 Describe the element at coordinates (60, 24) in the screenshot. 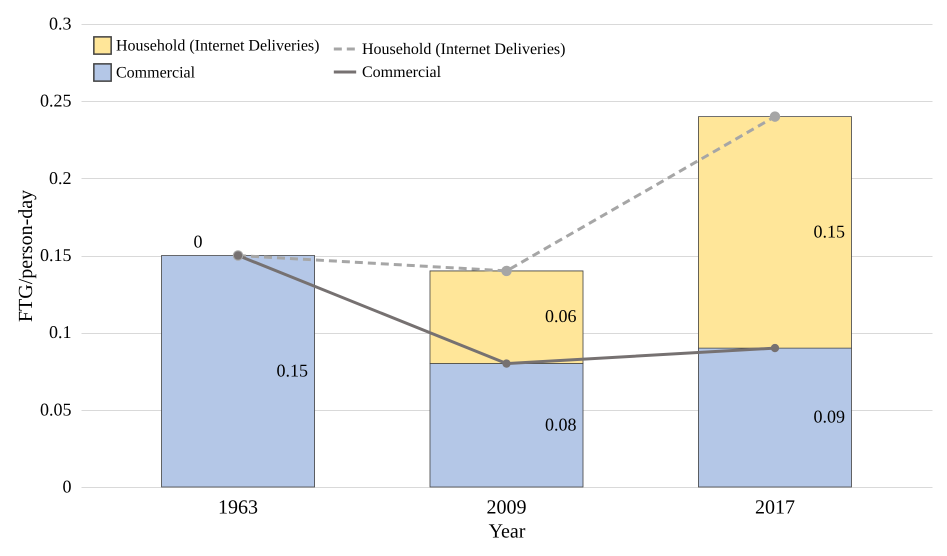

I see `y-tick-label: 0.3` at that location.